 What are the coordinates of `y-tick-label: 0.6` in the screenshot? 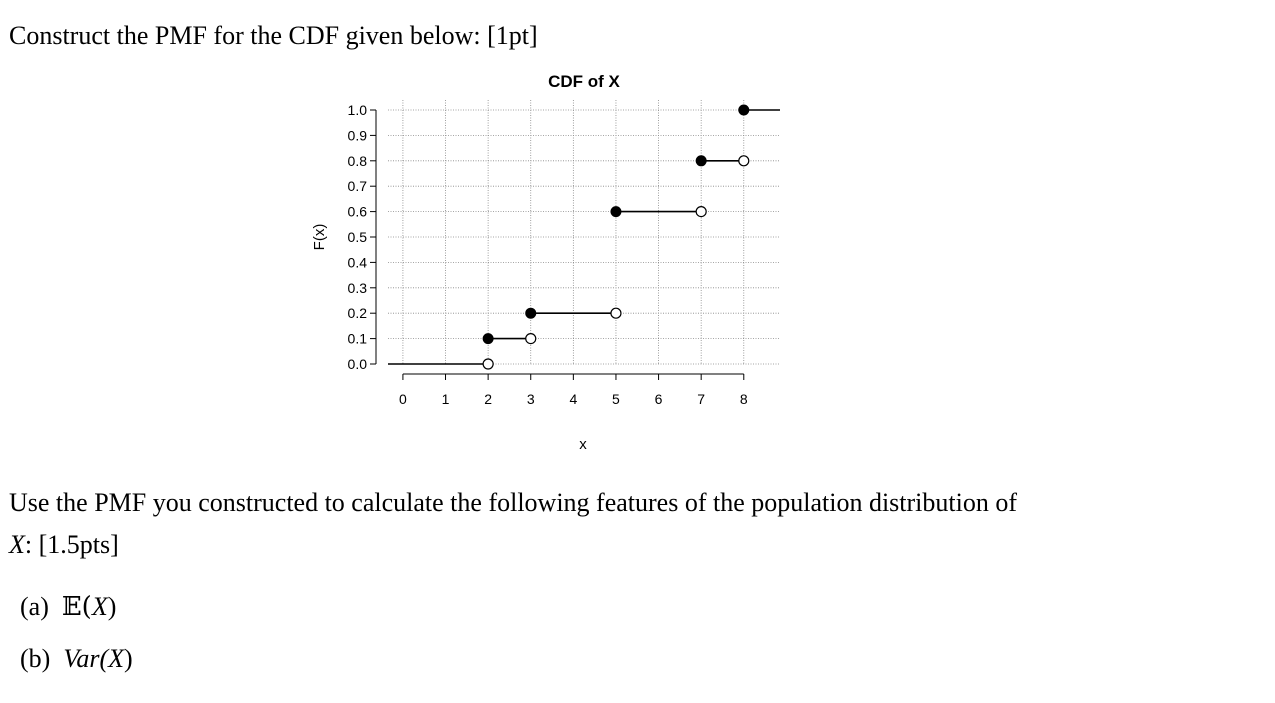 It's located at (358, 212).